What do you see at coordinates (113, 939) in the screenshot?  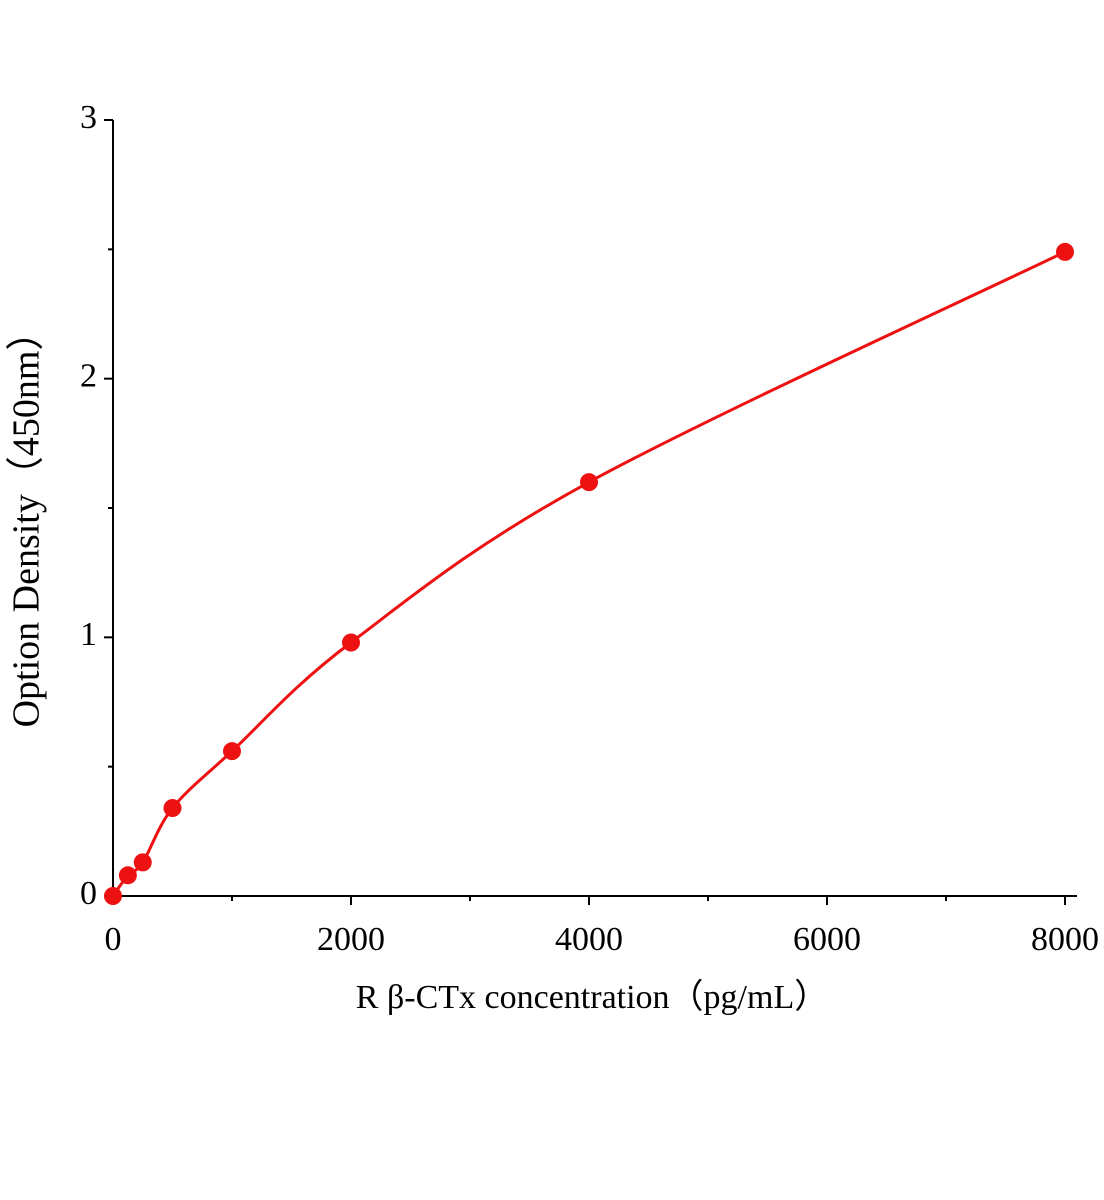 I see `x-tick-label: 0` at bounding box center [113, 939].